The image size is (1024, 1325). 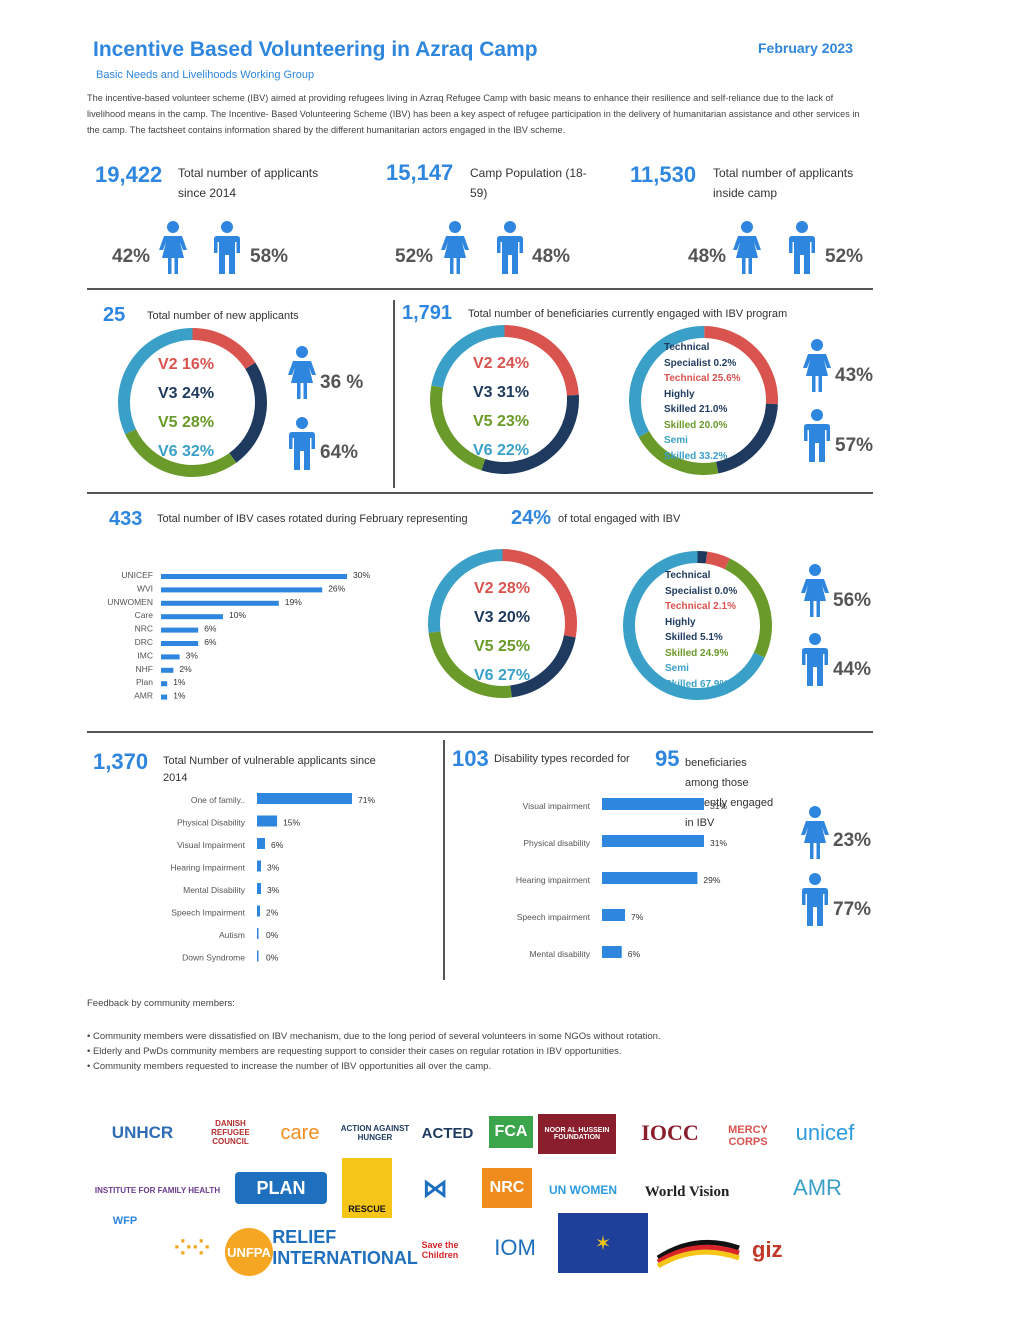 I want to click on skill-label: Highly, so click(x=680, y=622).